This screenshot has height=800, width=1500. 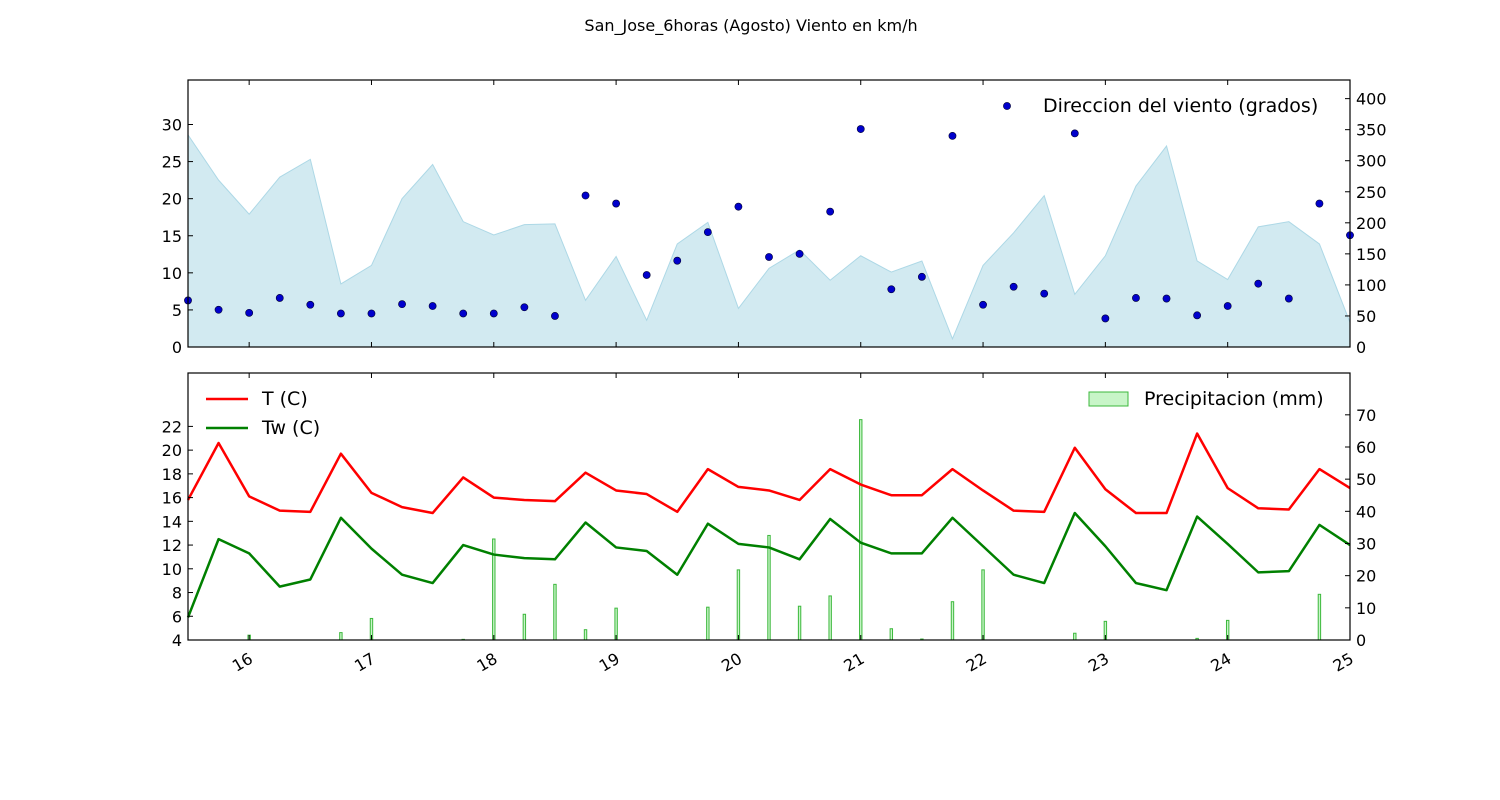 I want to click on left-tick-label: 8, so click(x=177, y=593).